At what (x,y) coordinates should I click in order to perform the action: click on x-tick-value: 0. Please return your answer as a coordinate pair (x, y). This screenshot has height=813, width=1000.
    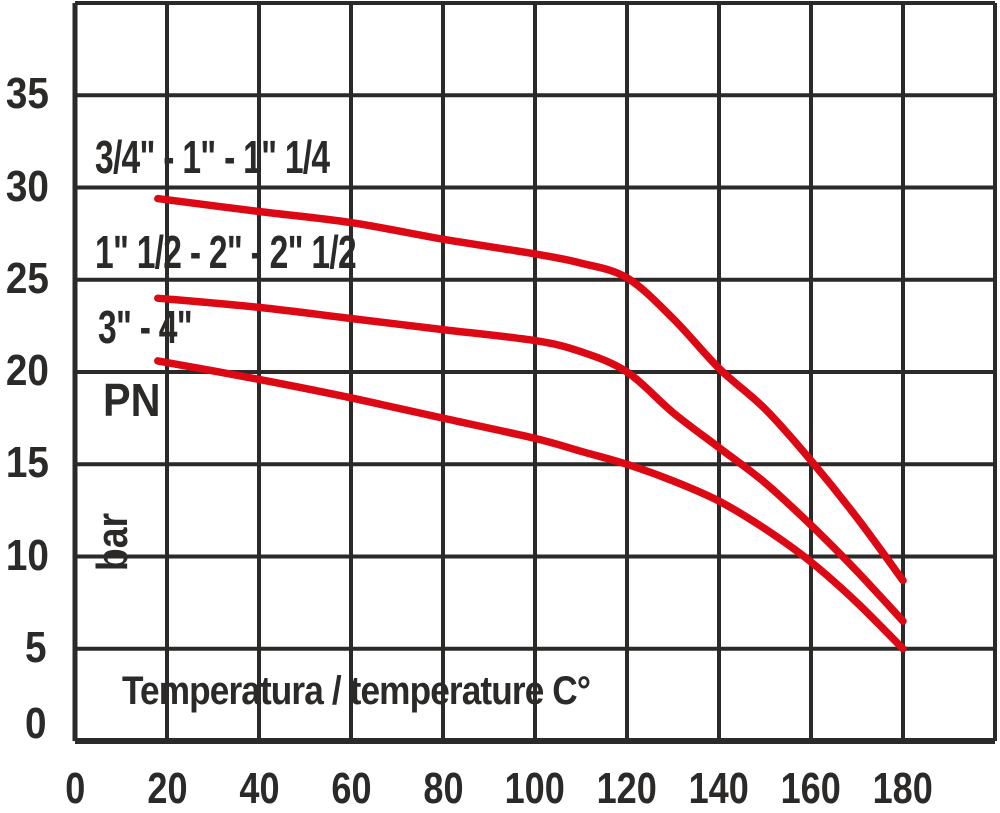
    Looking at the image, I should click on (75, 788).